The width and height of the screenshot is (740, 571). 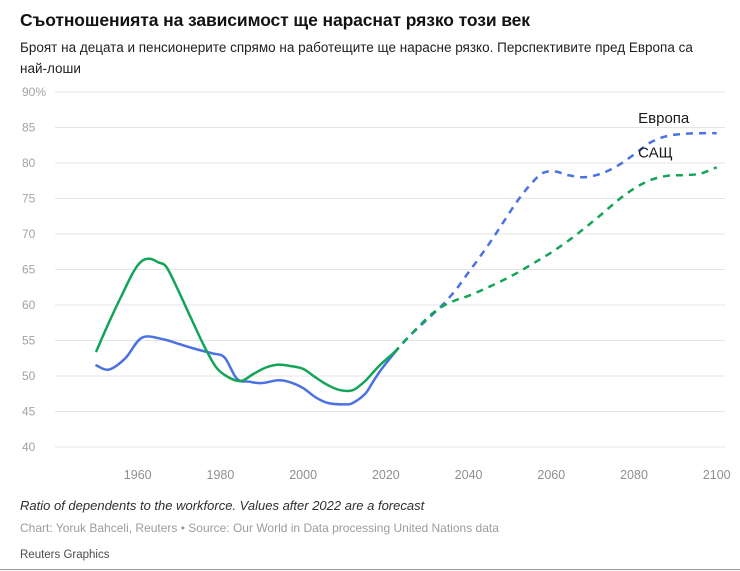 I want to click on x-tick-label-2020: 2020, so click(x=386, y=475).